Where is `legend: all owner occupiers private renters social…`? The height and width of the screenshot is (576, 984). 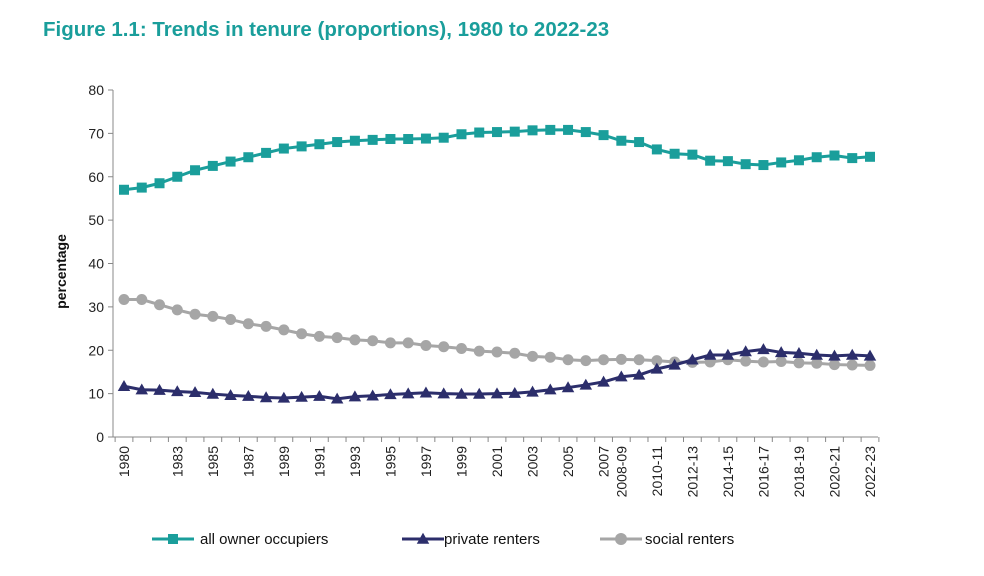
legend: all owner occupiers private renters social… is located at coordinates (443, 539).